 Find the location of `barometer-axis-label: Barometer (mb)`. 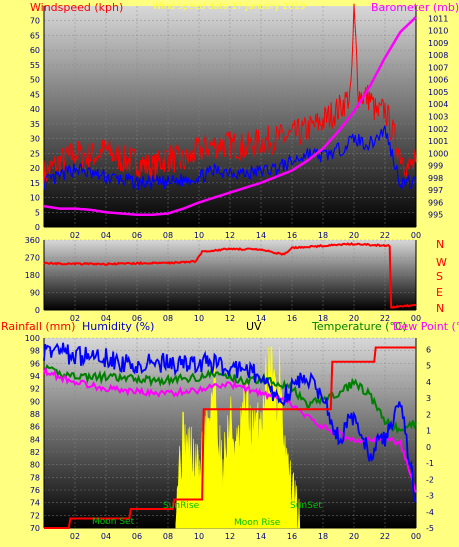

barometer-axis-label: Barometer (mb) is located at coordinates (415, 7).